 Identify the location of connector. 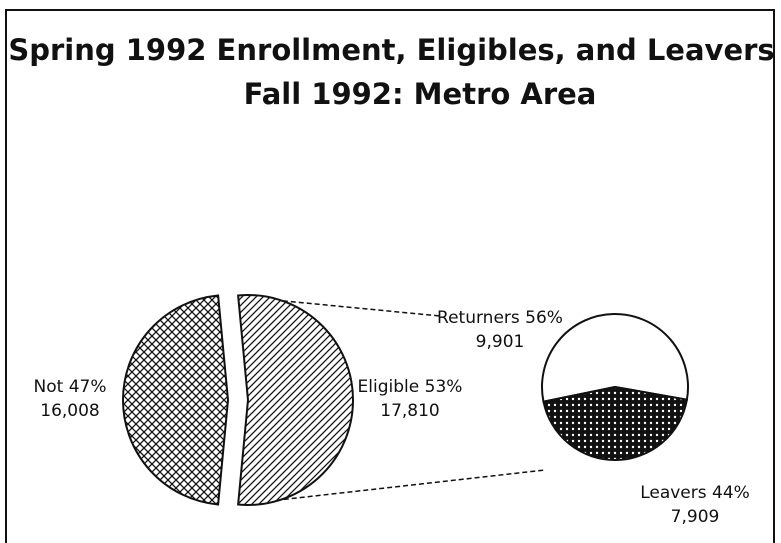
(398, 486).